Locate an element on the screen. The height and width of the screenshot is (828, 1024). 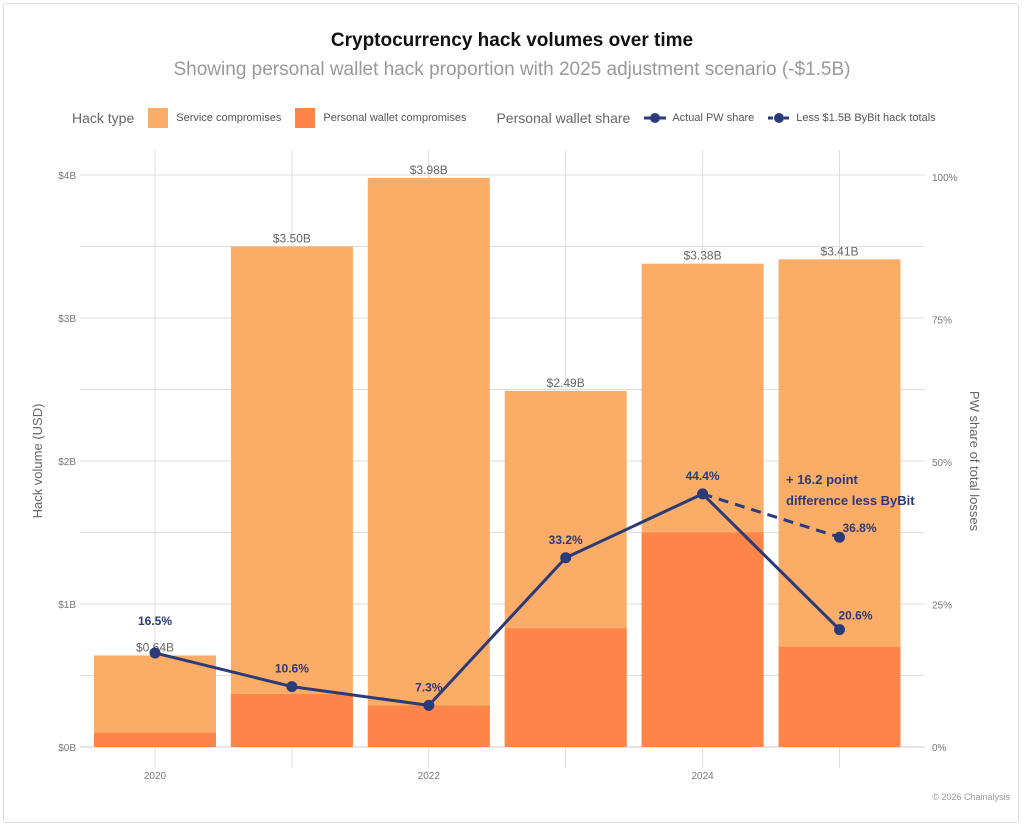
legend-item-personal: Personal wallet compromises is located at coordinates (380, 118).